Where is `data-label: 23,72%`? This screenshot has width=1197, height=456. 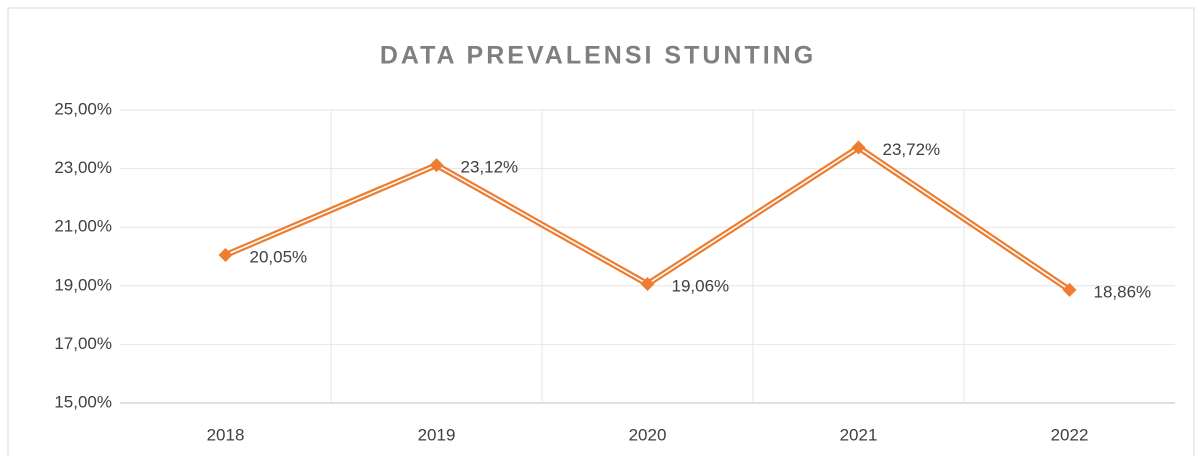
data-label: 23,72% is located at coordinates (912, 149).